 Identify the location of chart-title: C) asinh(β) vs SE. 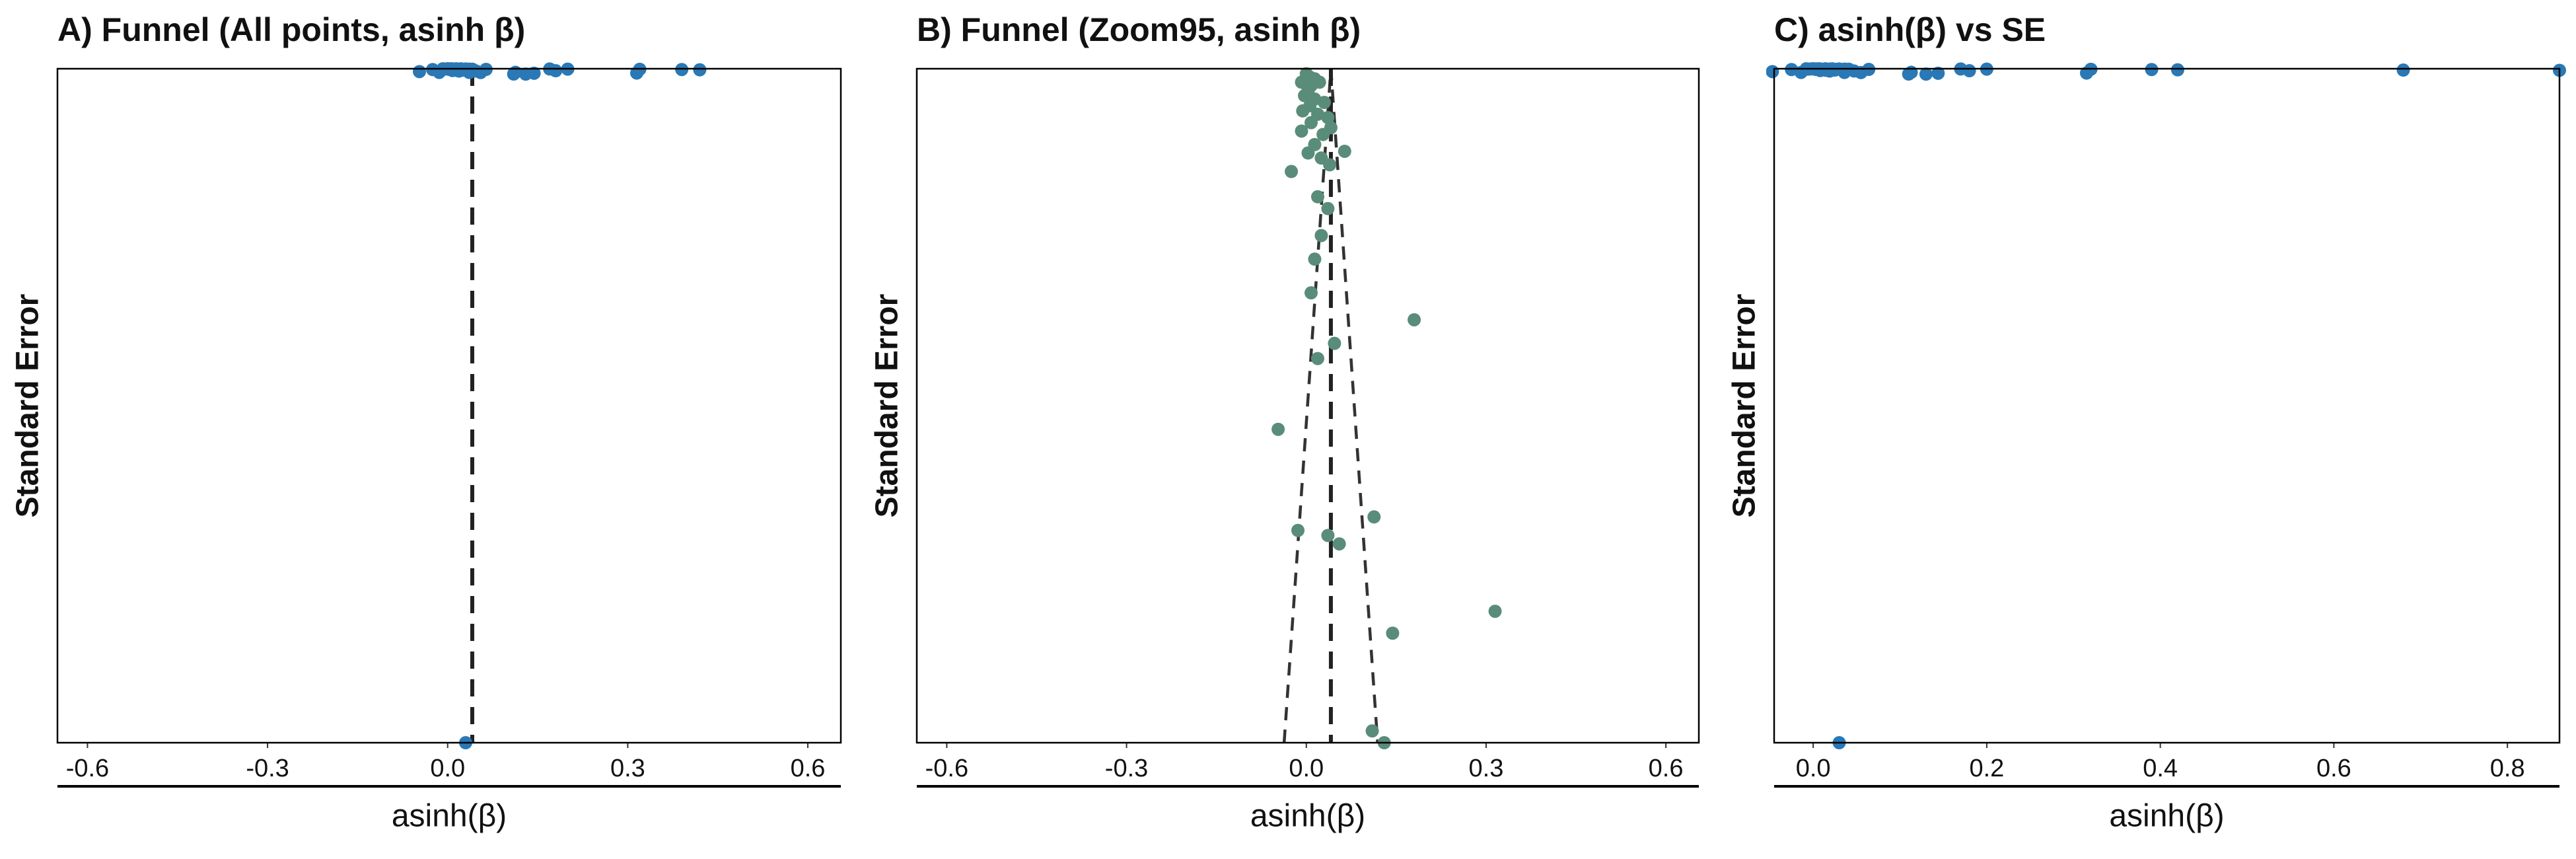
(1910, 29).